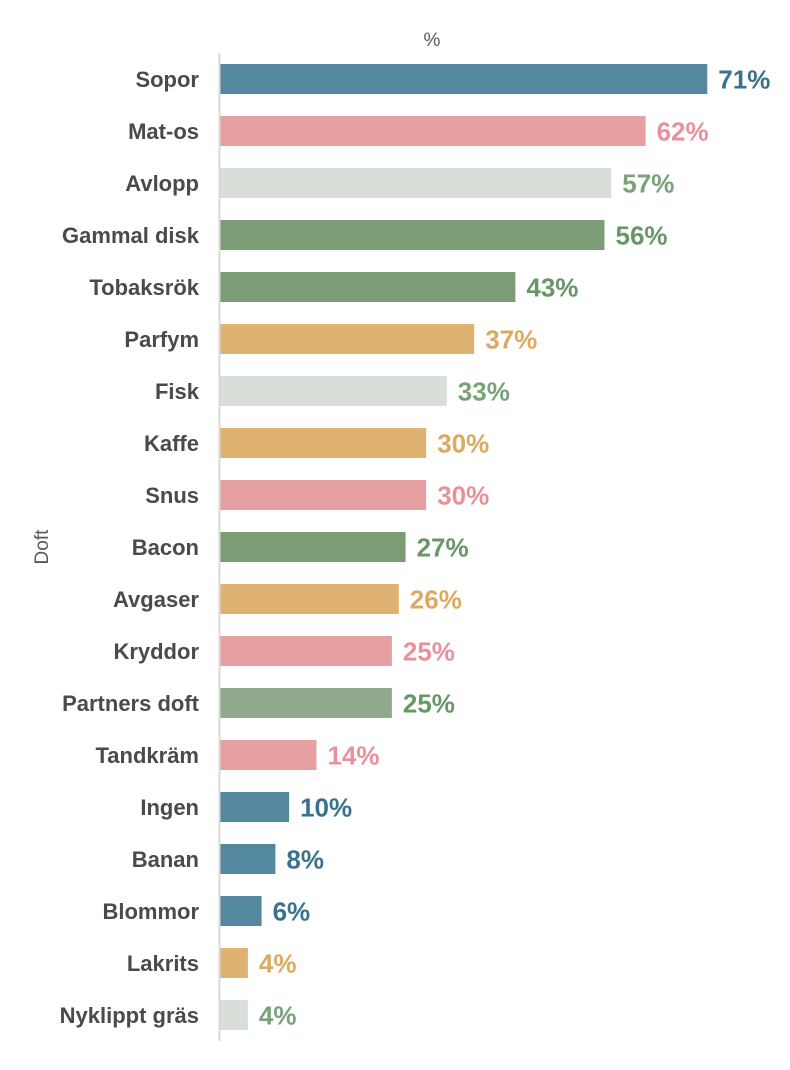 The image size is (790, 1070). I want to click on svg-text: 27%, so click(443, 548).